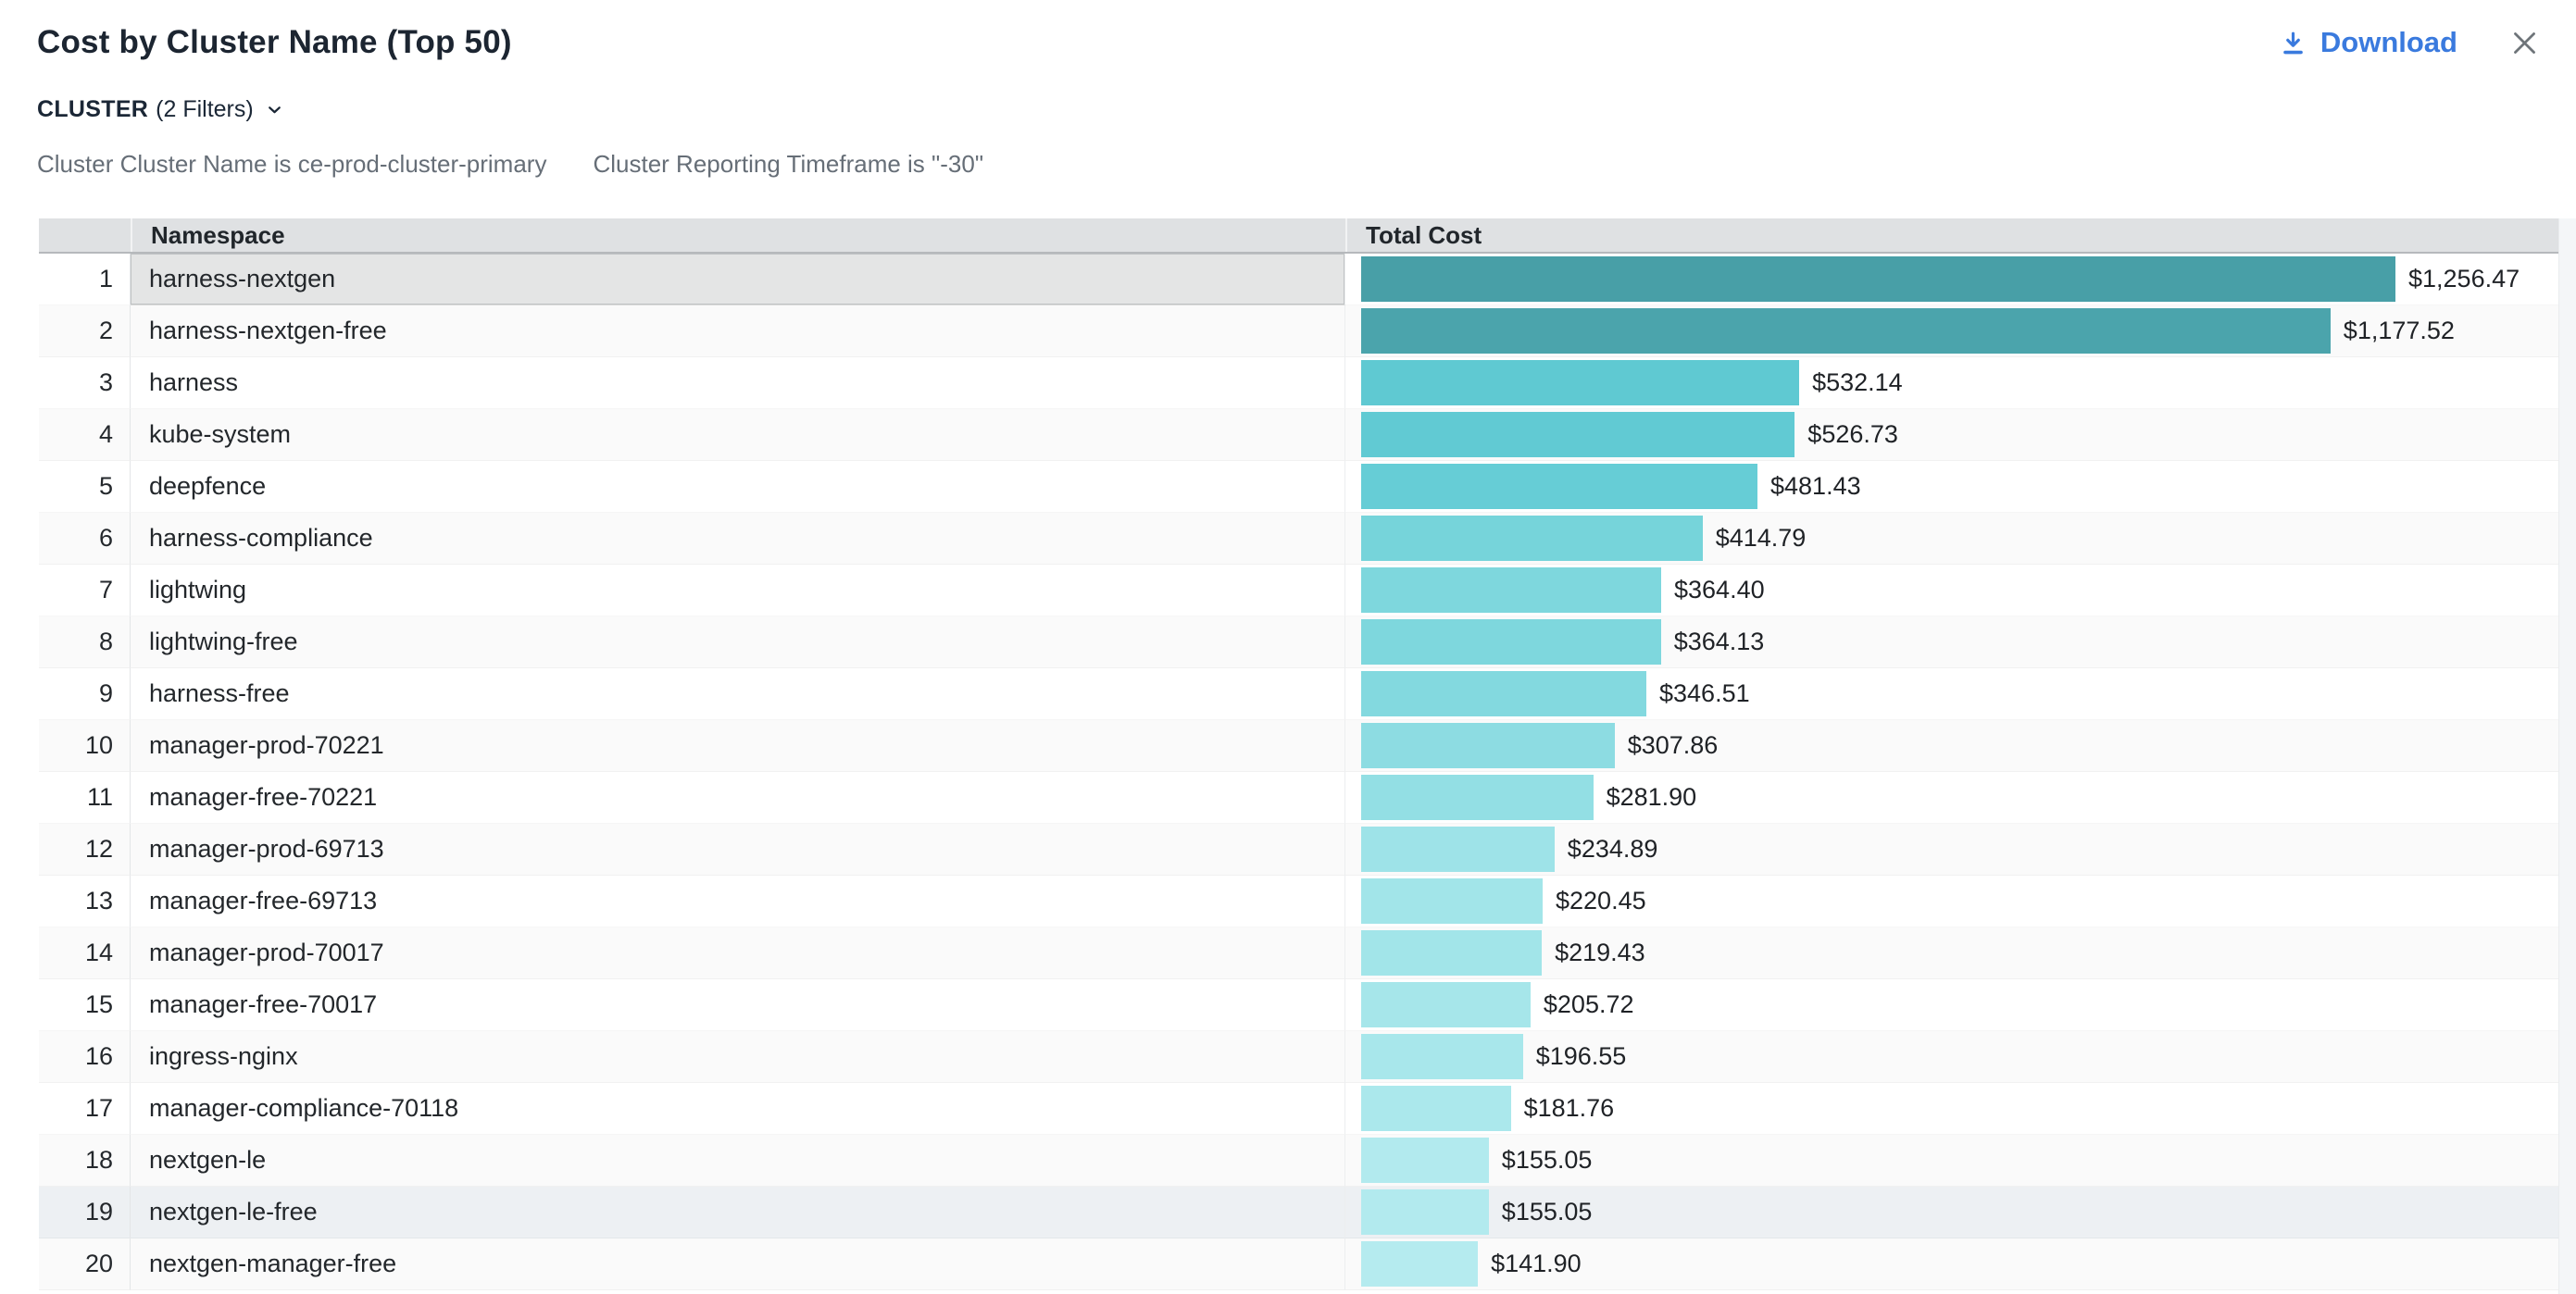  What do you see at coordinates (738, 746) in the screenshot?
I see `namespace-cell: manager-prod-70221` at bounding box center [738, 746].